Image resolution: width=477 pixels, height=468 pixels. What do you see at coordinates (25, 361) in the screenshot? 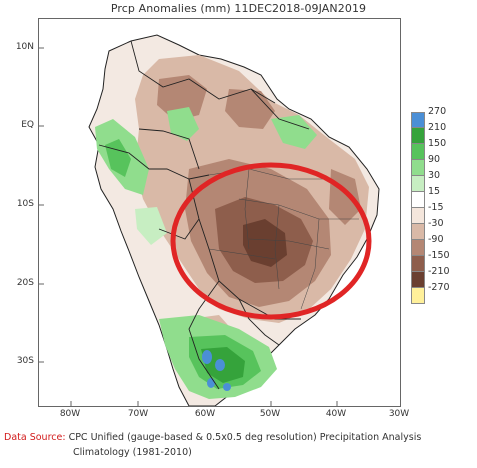
I see `lat-label-30s: 30S` at bounding box center [25, 361].